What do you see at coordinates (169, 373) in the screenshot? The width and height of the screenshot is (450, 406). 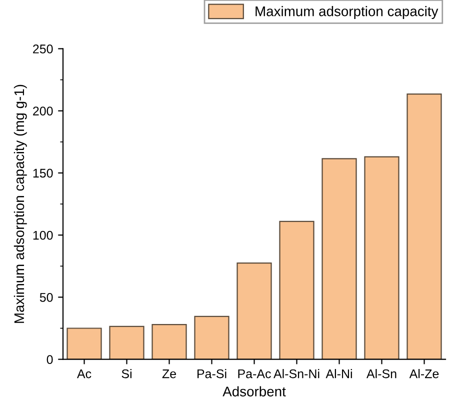 I see `x-tick-label: Ze` at bounding box center [169, 373].